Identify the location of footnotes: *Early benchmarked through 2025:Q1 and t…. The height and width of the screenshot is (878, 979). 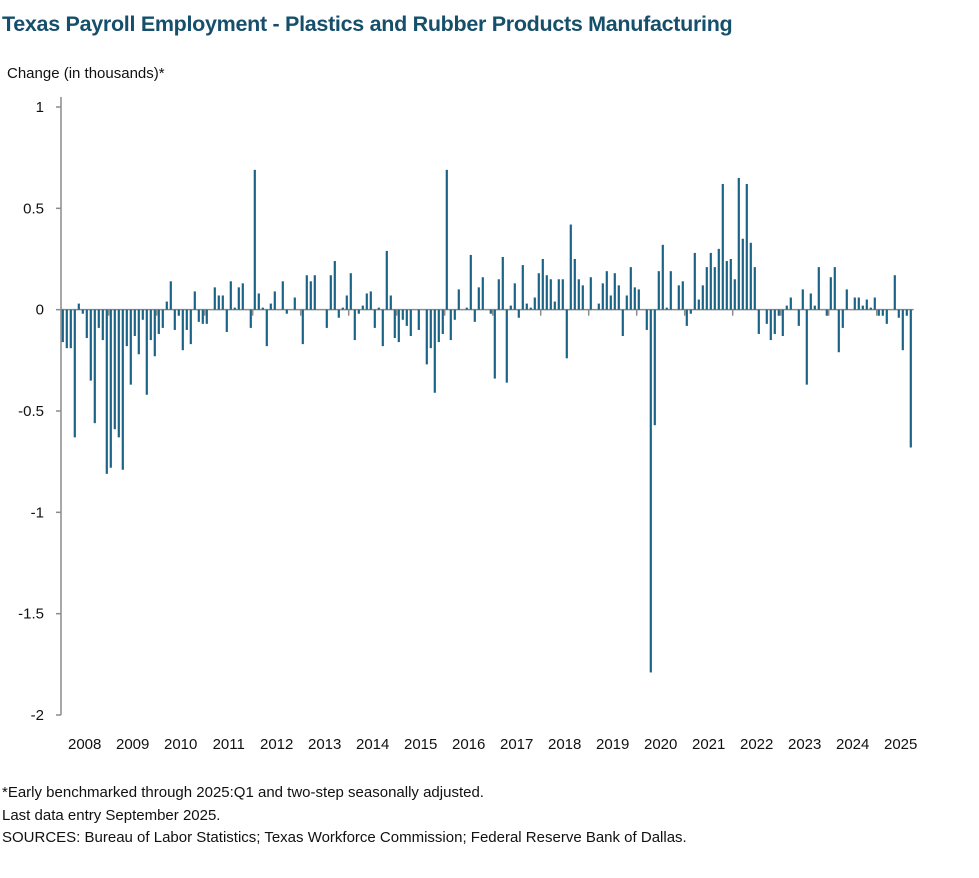
(344, 816).